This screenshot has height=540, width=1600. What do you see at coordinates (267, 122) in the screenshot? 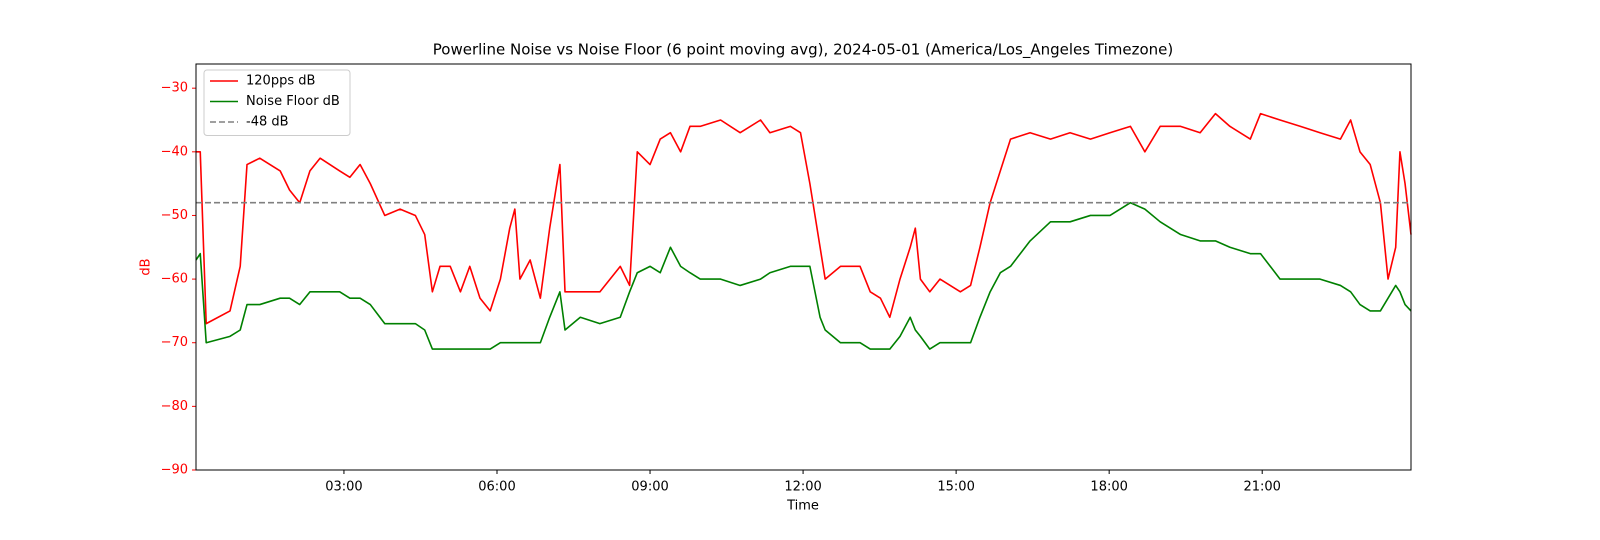
I see `legend-label: -48 dB` at bounding box center [267, 122].